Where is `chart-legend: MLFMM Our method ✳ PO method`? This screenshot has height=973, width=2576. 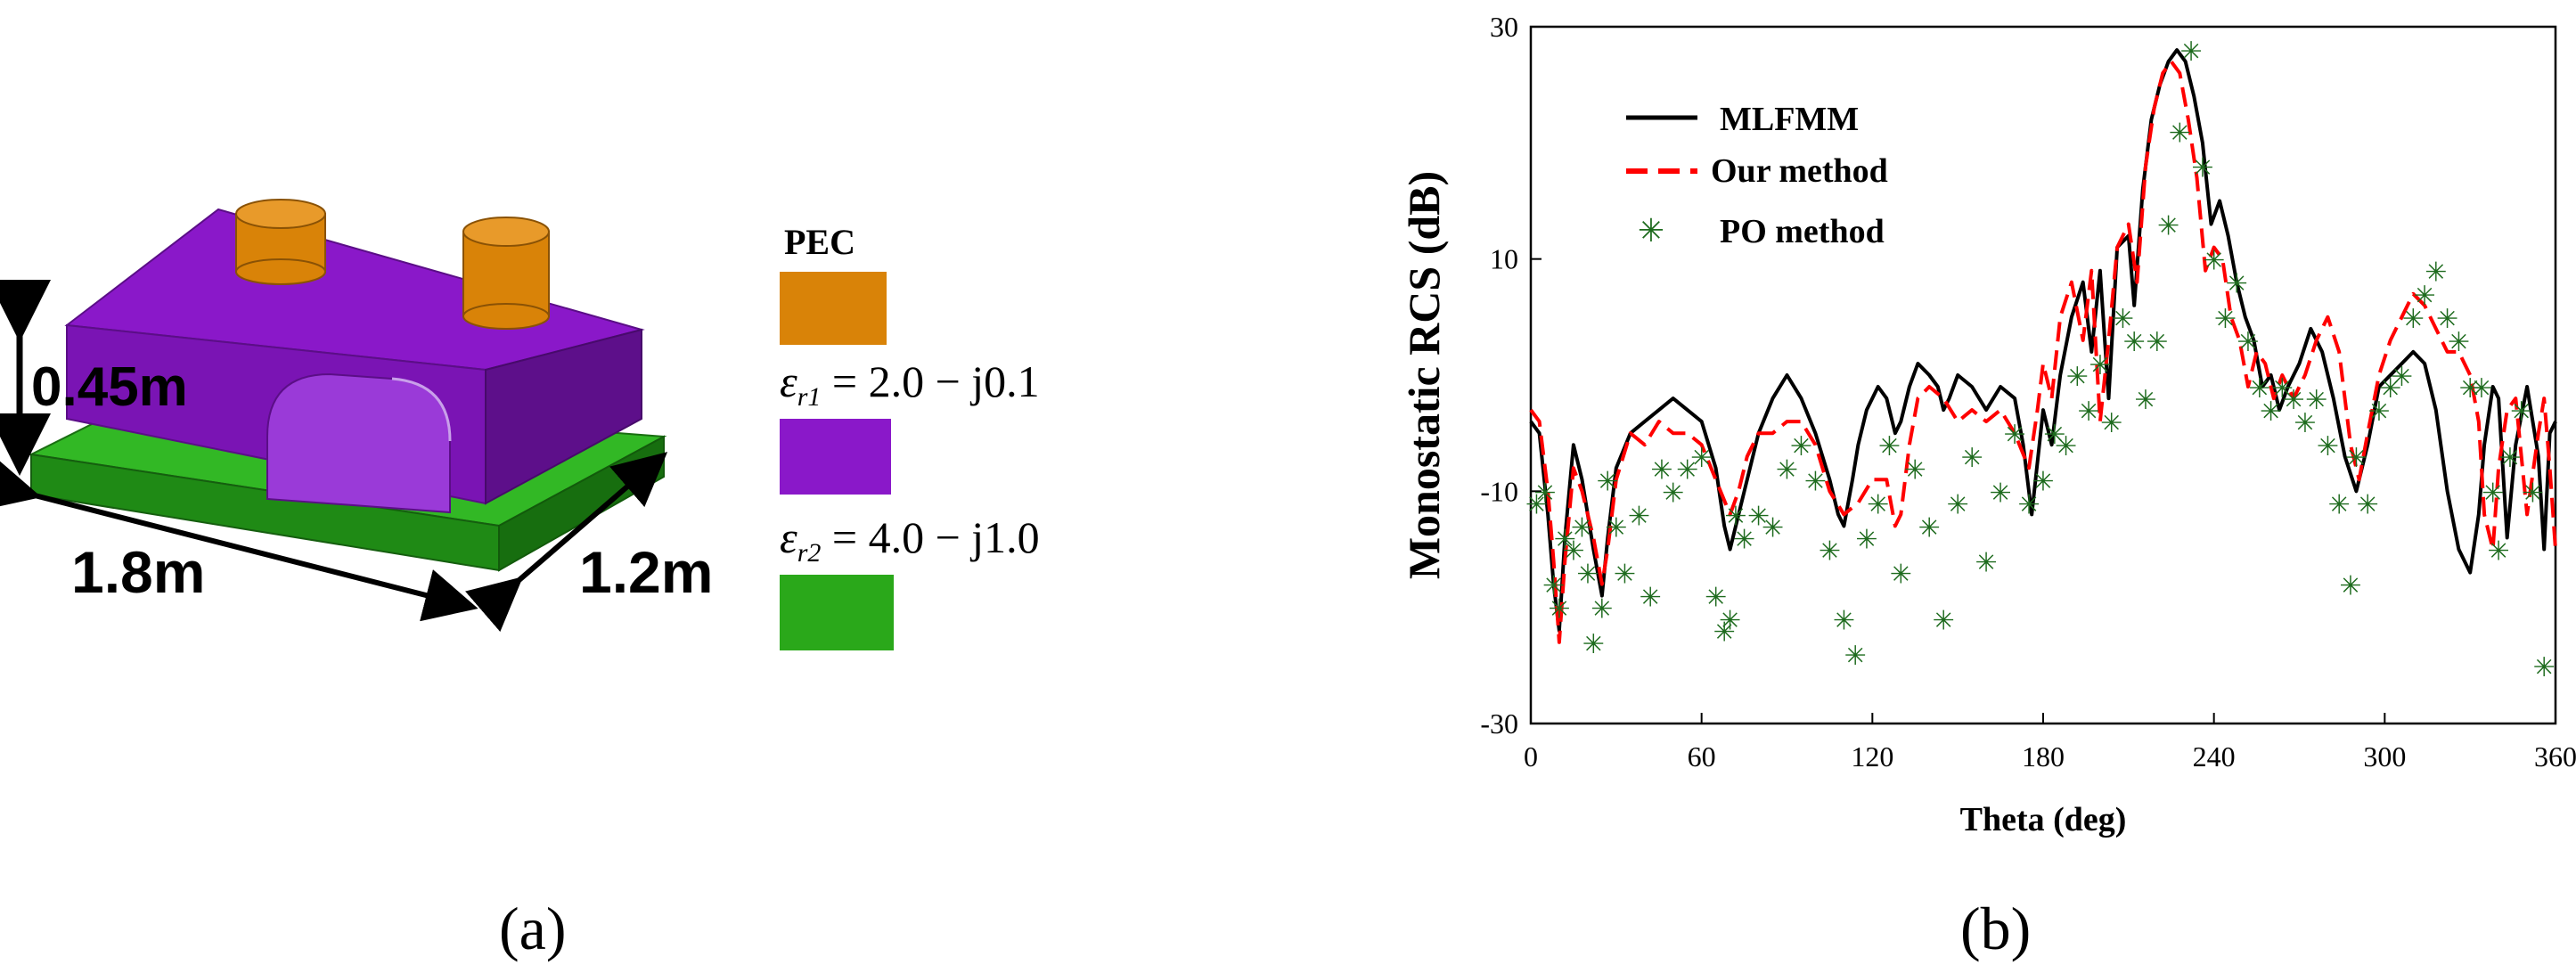
chart-legend: MLFMM Our method ✳ PO method is located at coordinates (1757, 175).